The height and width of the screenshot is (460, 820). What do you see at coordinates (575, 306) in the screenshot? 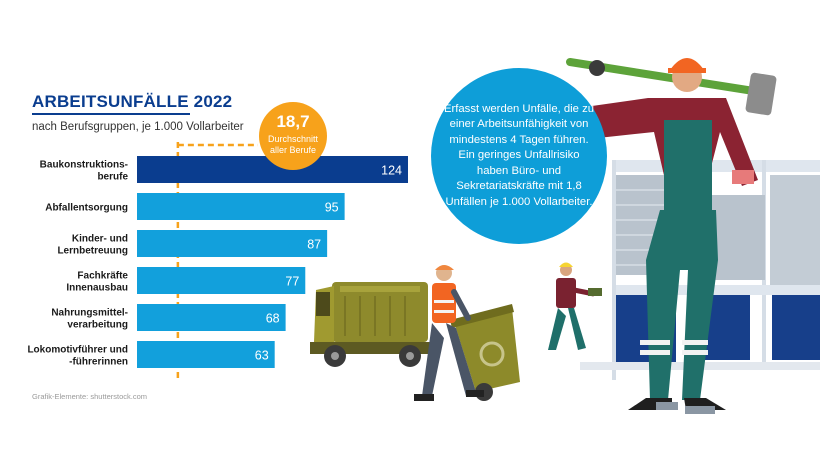
I see `driller-illustration` at bounding box center [575, 306].